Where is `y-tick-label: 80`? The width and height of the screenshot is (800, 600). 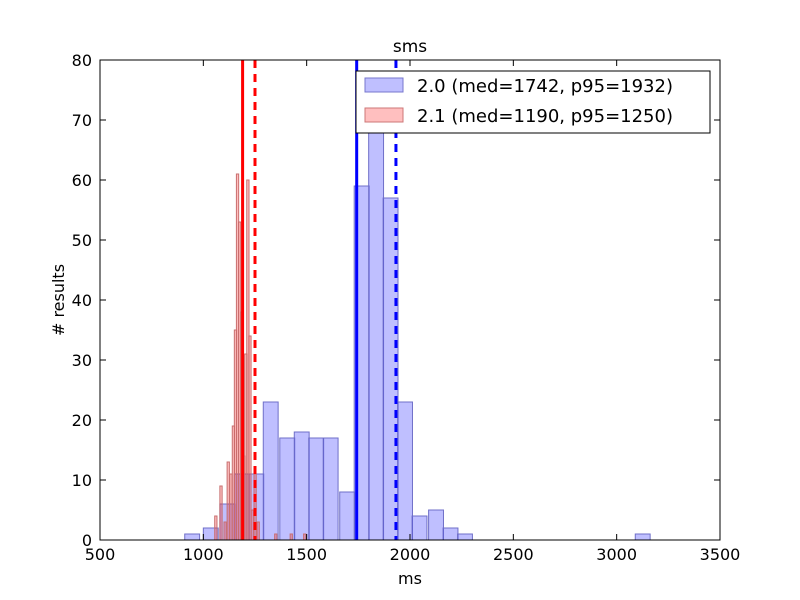
y-tick-label: 80 is located at coordinates (82, 60).